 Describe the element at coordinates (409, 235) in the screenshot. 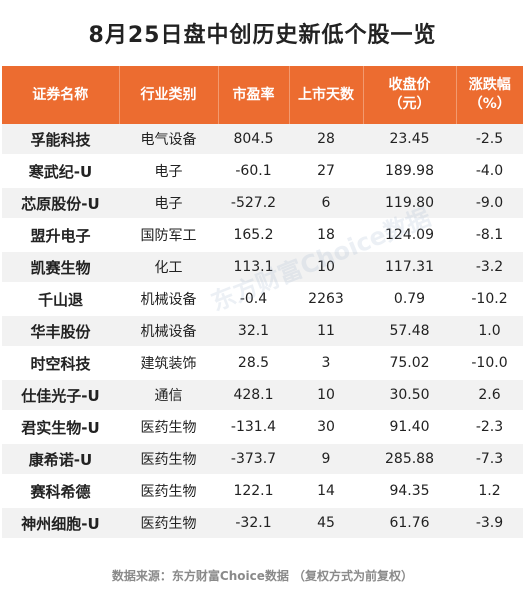

I see `cell-close: 124.09` at that location.